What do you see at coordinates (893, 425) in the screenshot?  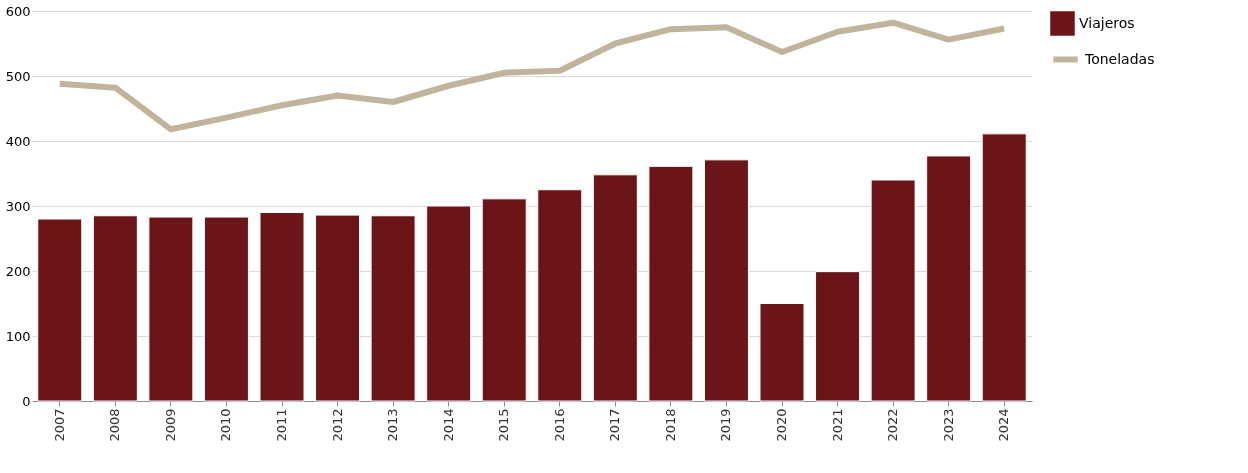 I see `x-tick-label: 2022` at bounding box center [893, 425].